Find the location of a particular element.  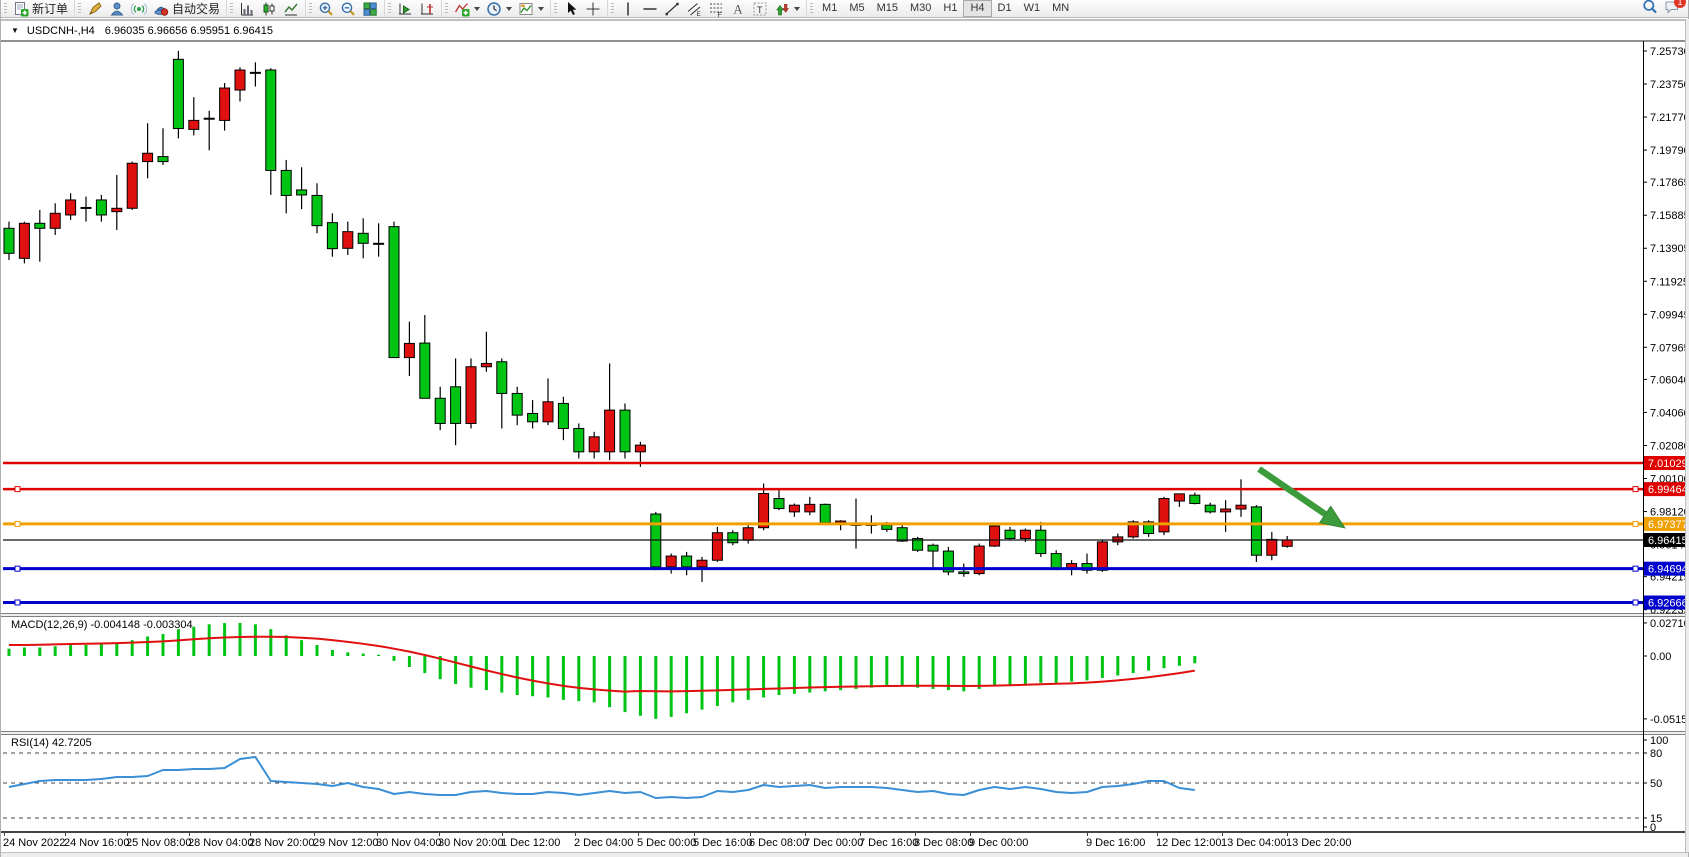

price-badge-label: 6.99464 is located at coordinates (1668, 490).